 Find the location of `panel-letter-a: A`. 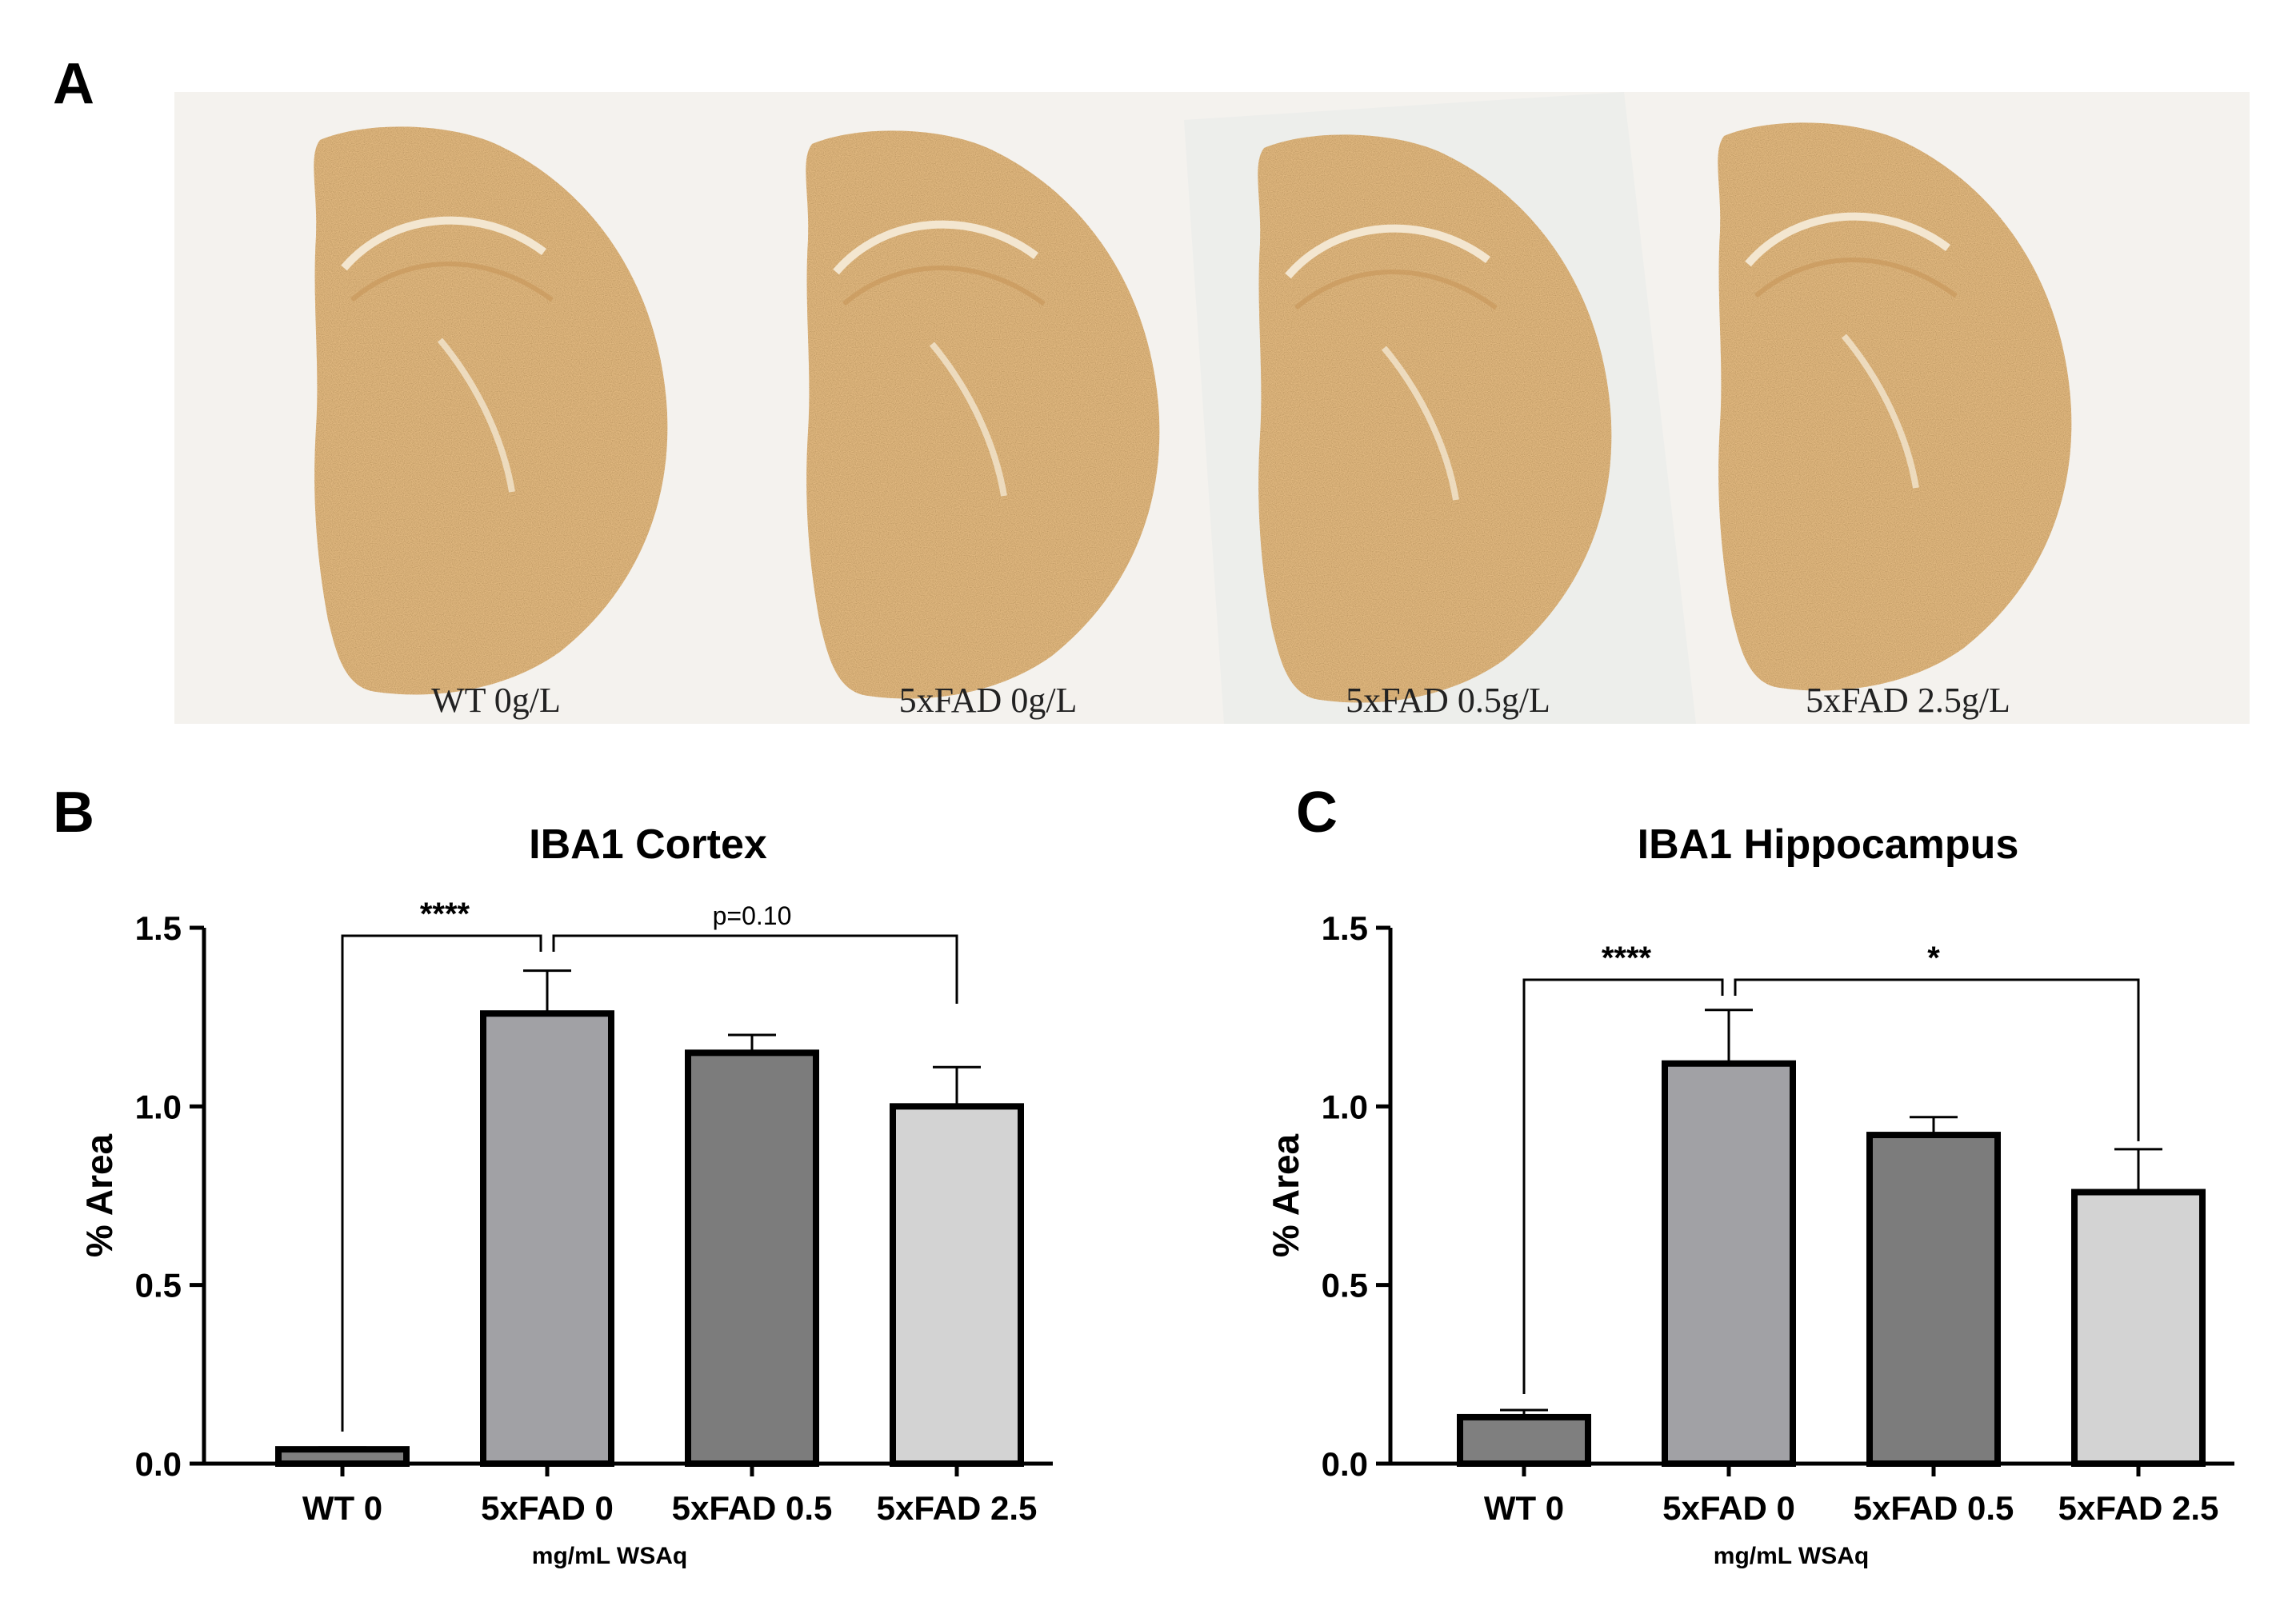

panel-letter-a: A is located at coordinates (73, 84).